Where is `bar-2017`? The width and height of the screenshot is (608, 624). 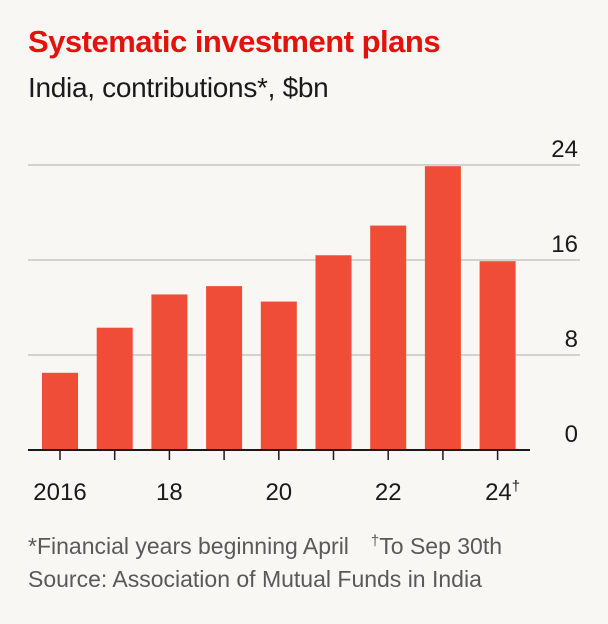 bar-2017 is located at coordinates (114, 388).